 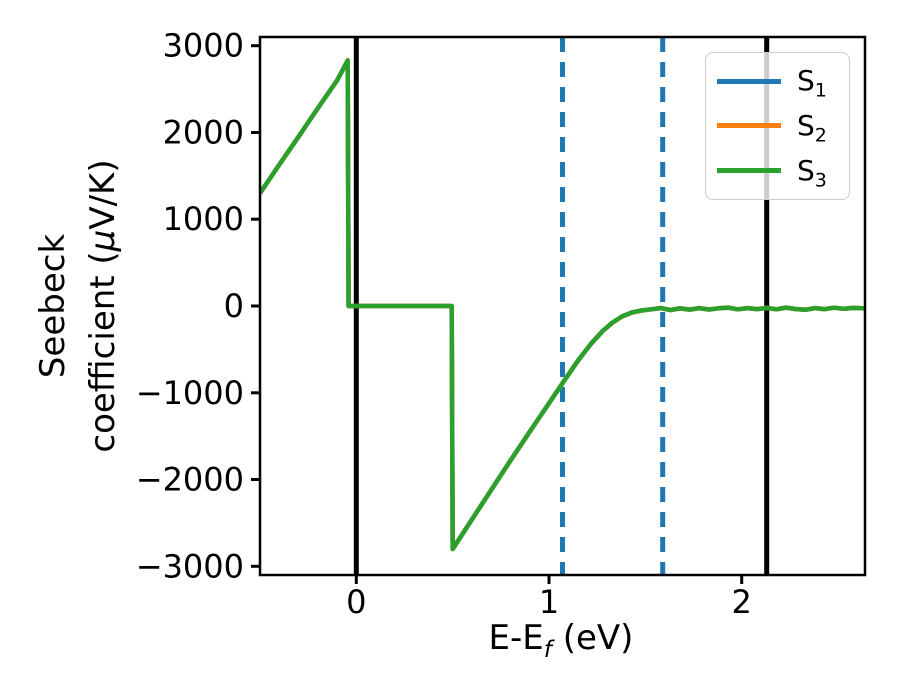 I want to click on legend-entry-s3: S3, so click(x=777, y=172).